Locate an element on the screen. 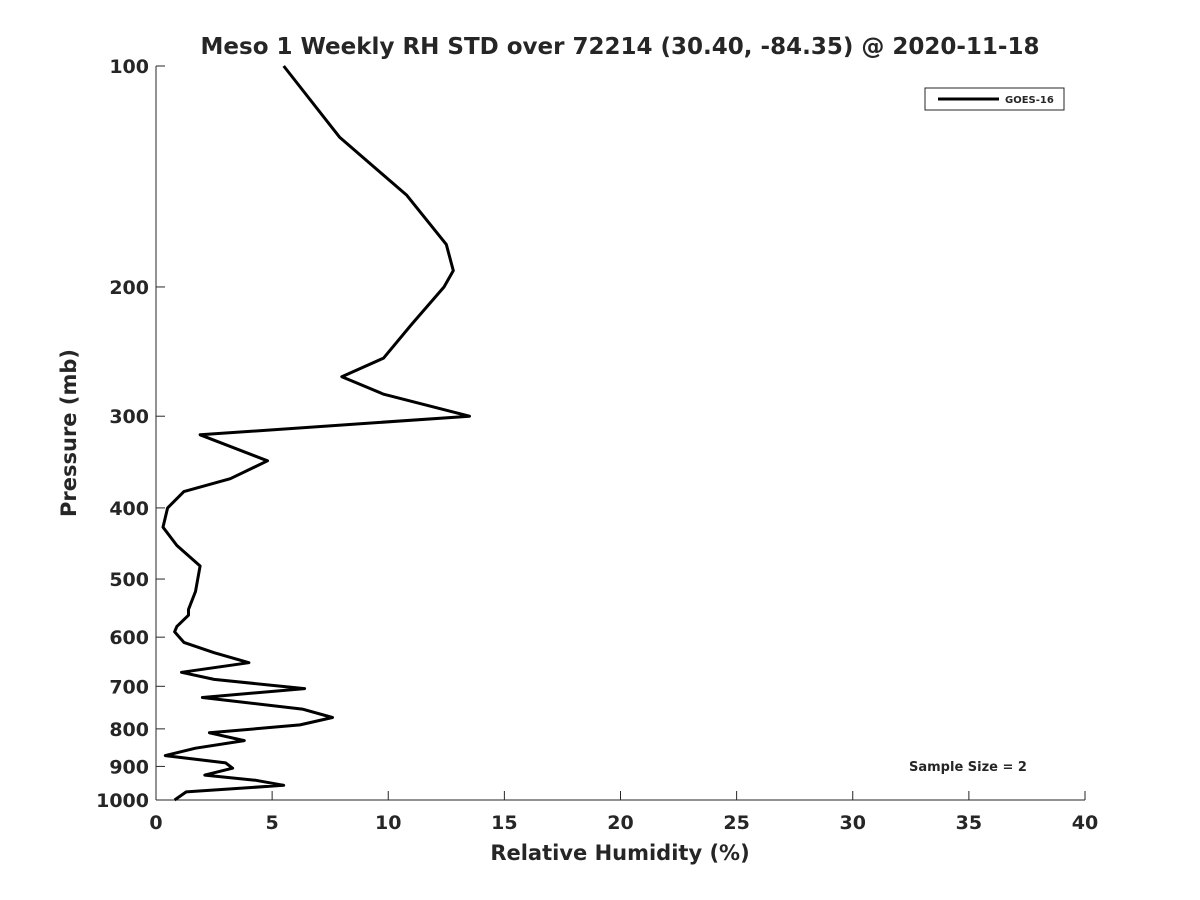  x-tick-label: 5 is located at coordinates (272, 823).